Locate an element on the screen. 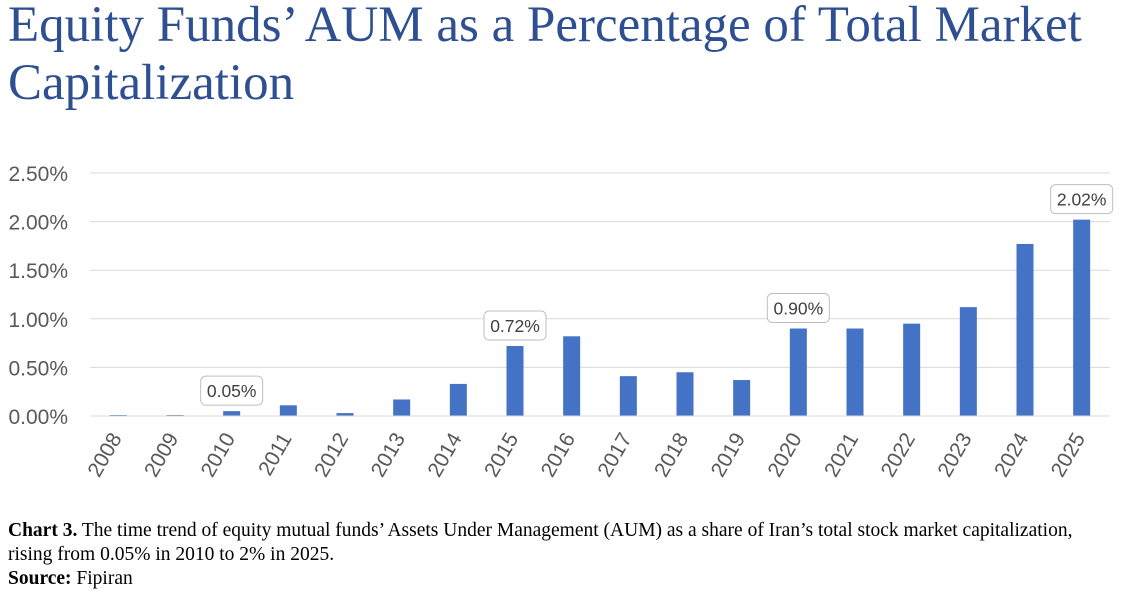 The image size is (1122, 605). x-tick-label: 2014 is located at coordinates (444, 455).